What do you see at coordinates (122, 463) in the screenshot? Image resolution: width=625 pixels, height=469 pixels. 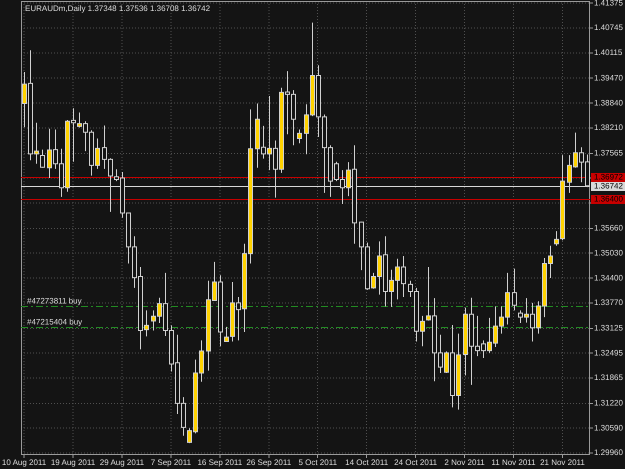 I see `x-tick-label: 29 Aug 2011` at bounding box center [122, 463].